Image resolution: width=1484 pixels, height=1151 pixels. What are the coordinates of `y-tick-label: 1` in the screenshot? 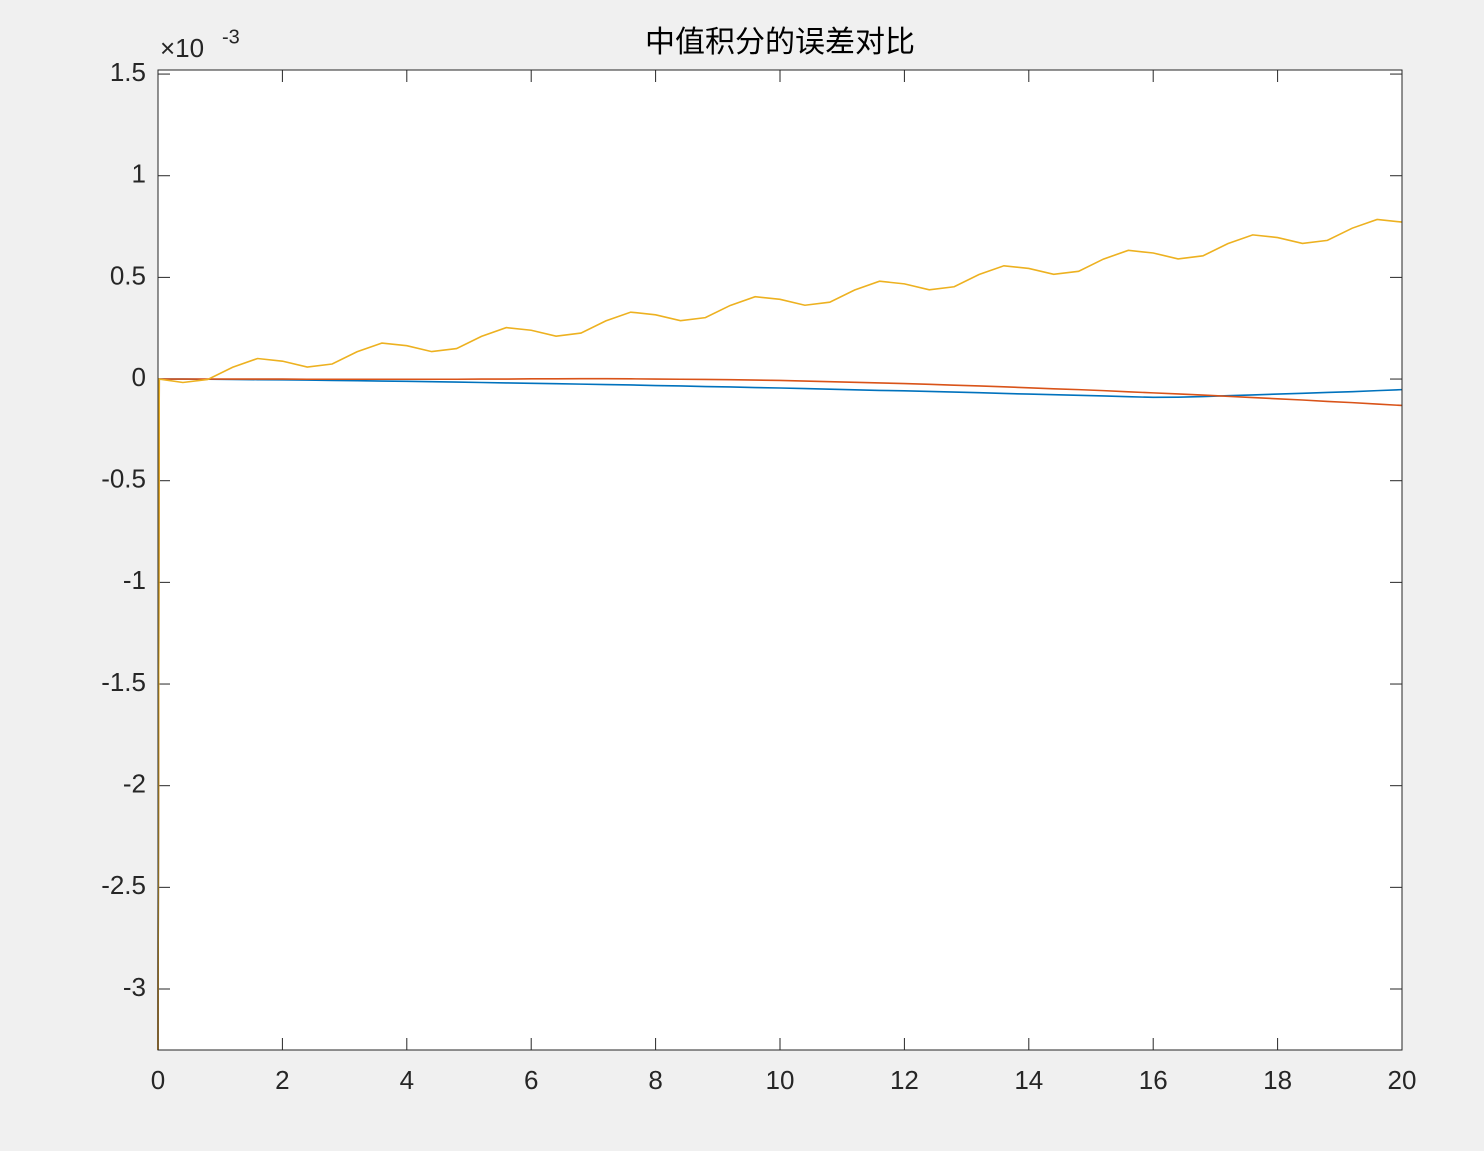 It's located at (139, 174).